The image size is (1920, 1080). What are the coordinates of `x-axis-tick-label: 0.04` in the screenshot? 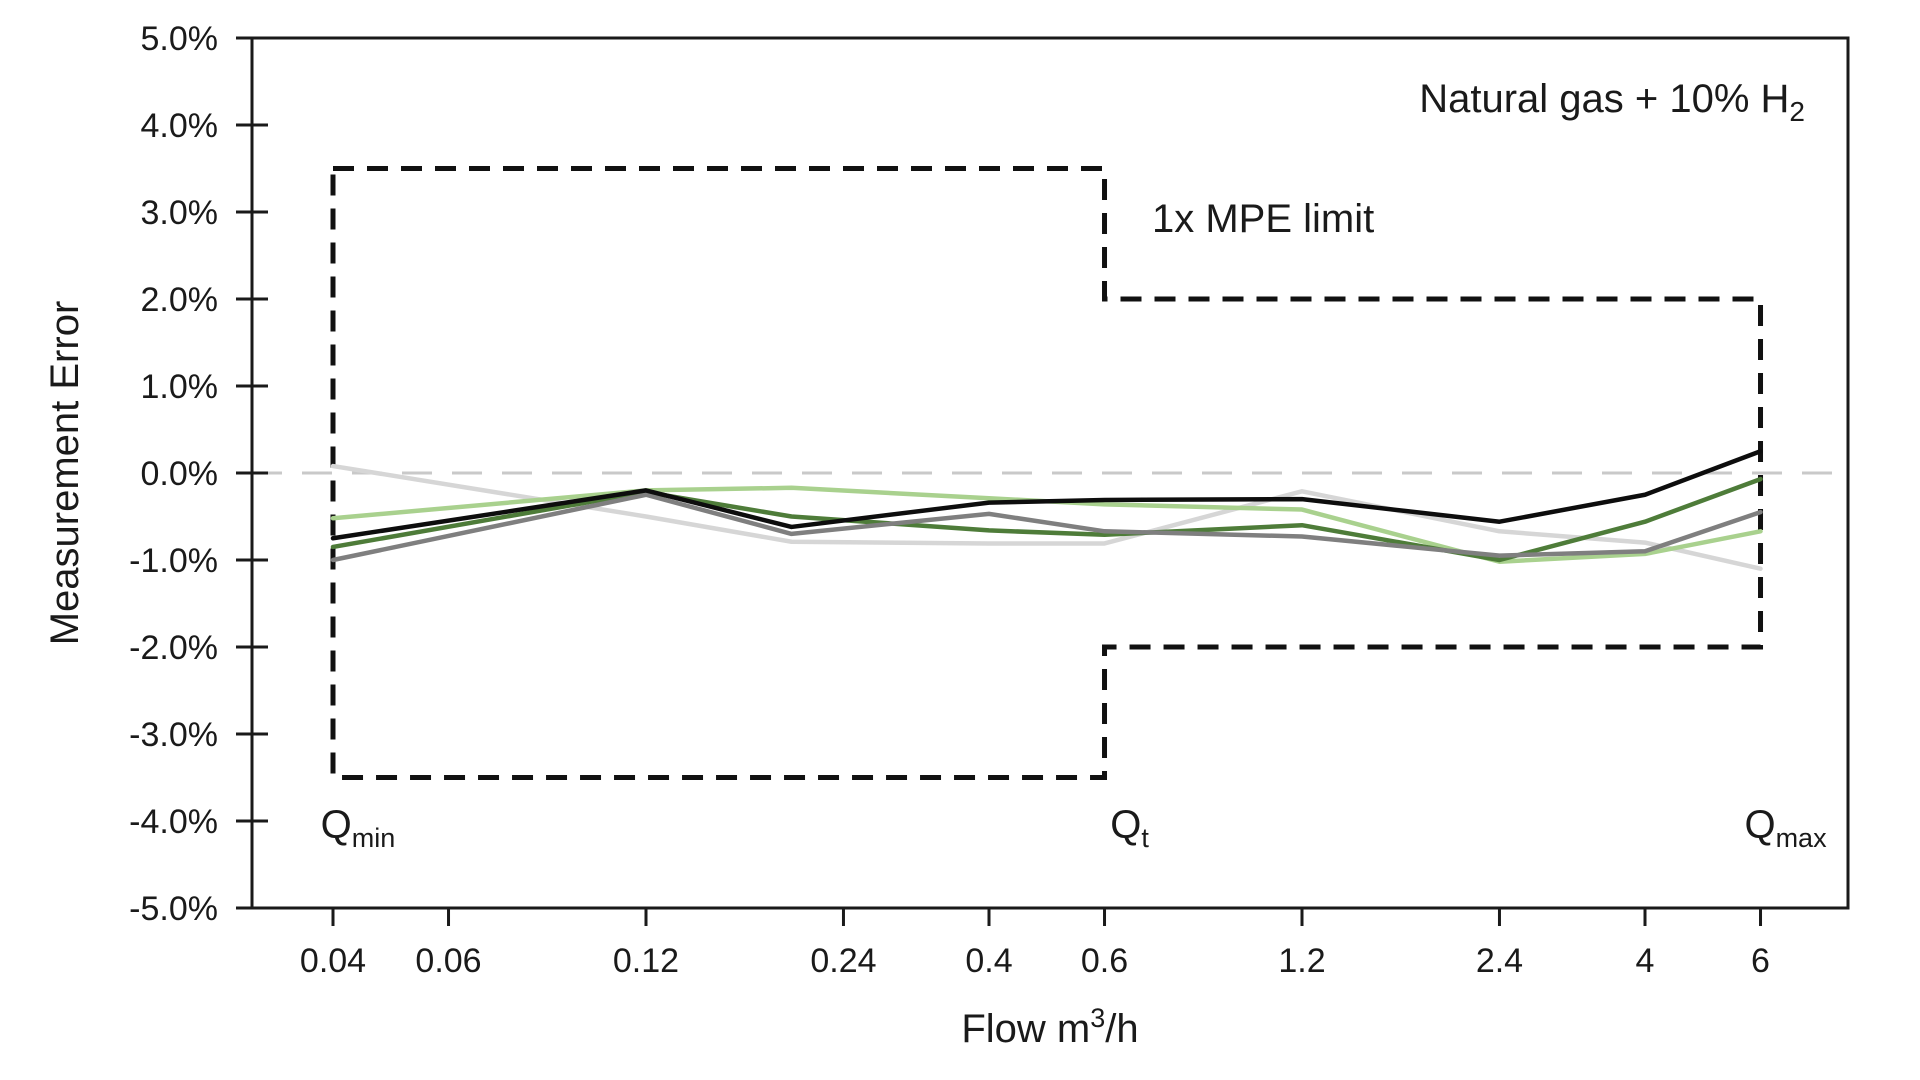 It's located at (333, 961).